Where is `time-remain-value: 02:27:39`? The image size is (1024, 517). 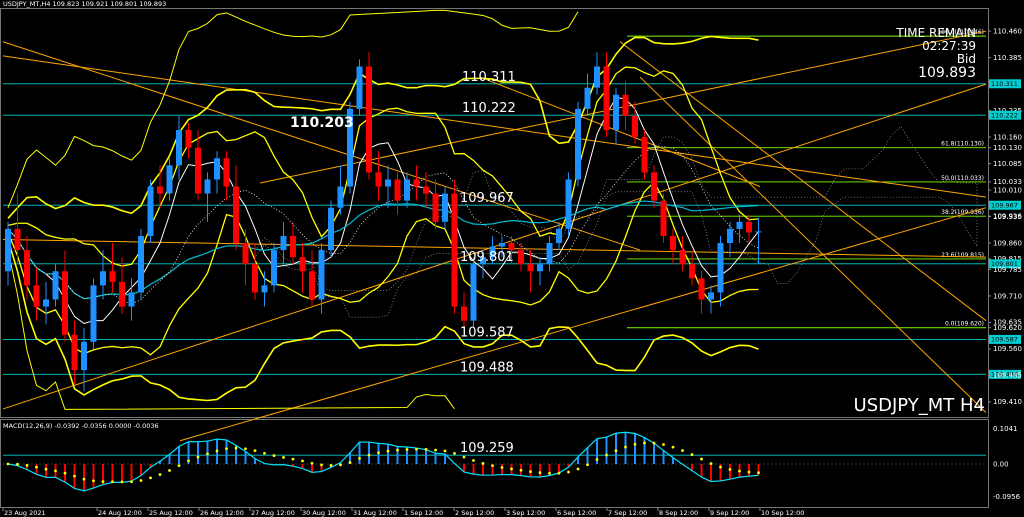 time-remain-value: 02:27:39 is located at coordinates (949, 46).